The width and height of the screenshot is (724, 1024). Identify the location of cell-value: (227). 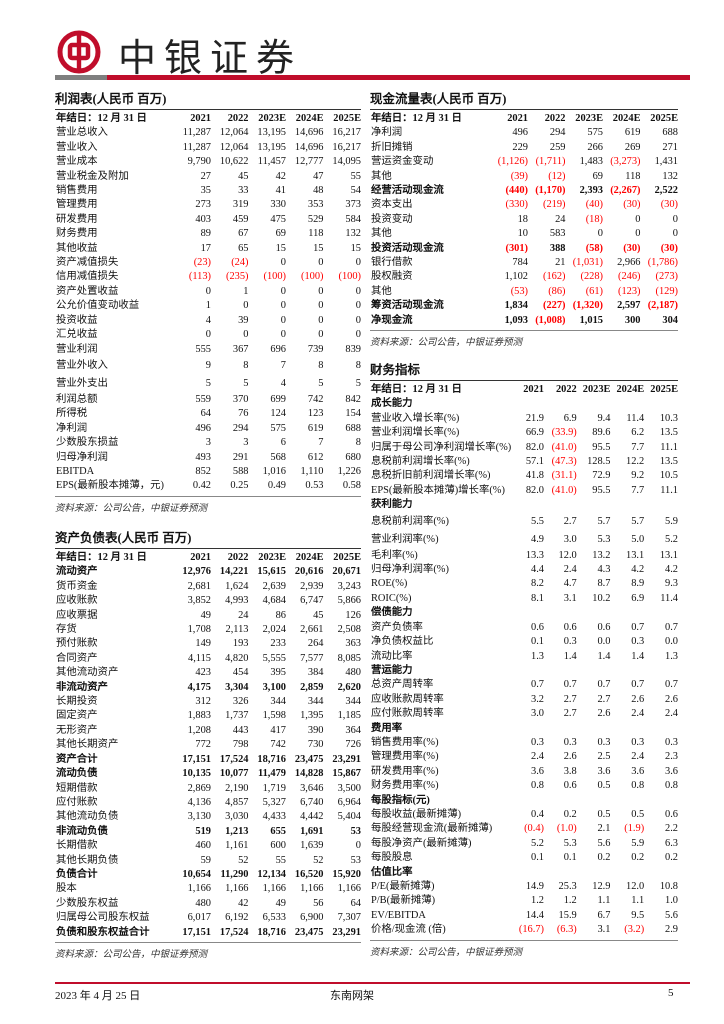
(554, 306).